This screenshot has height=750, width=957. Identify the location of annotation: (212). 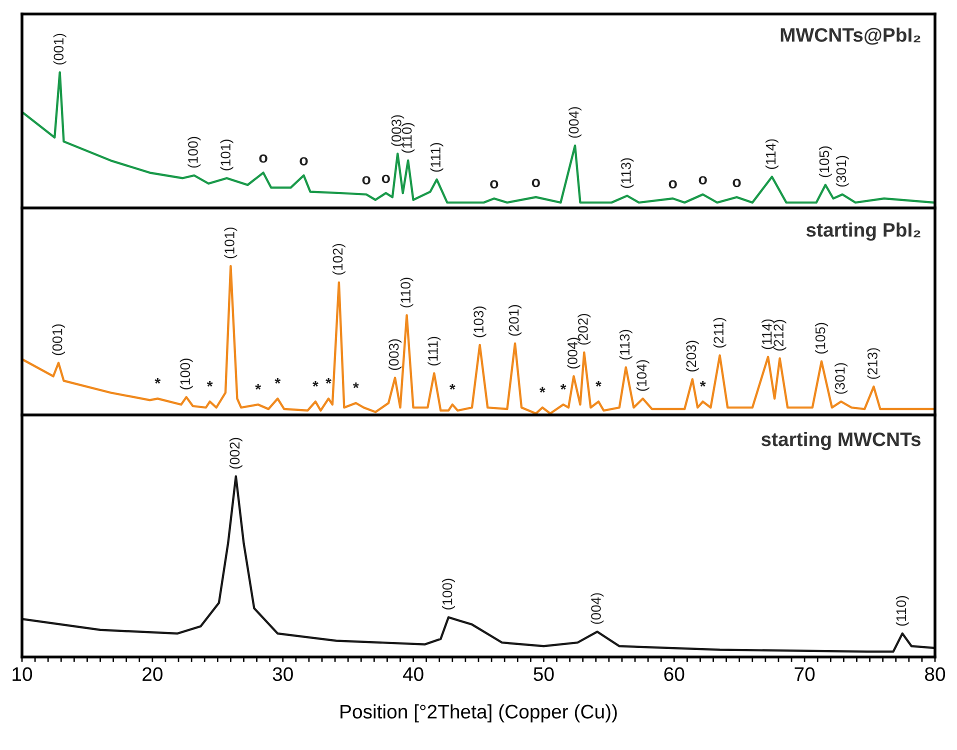
(779, 335).